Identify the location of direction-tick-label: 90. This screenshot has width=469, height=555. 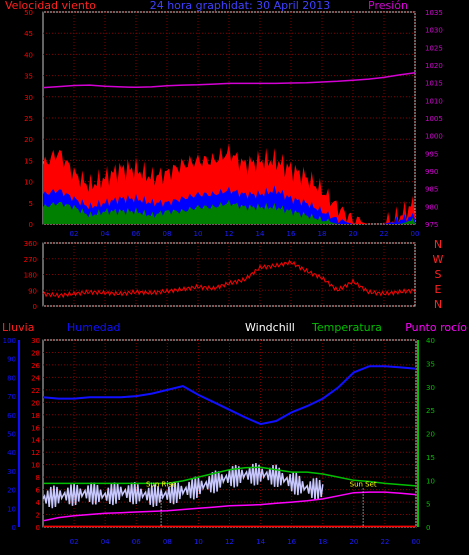
(32, 291).